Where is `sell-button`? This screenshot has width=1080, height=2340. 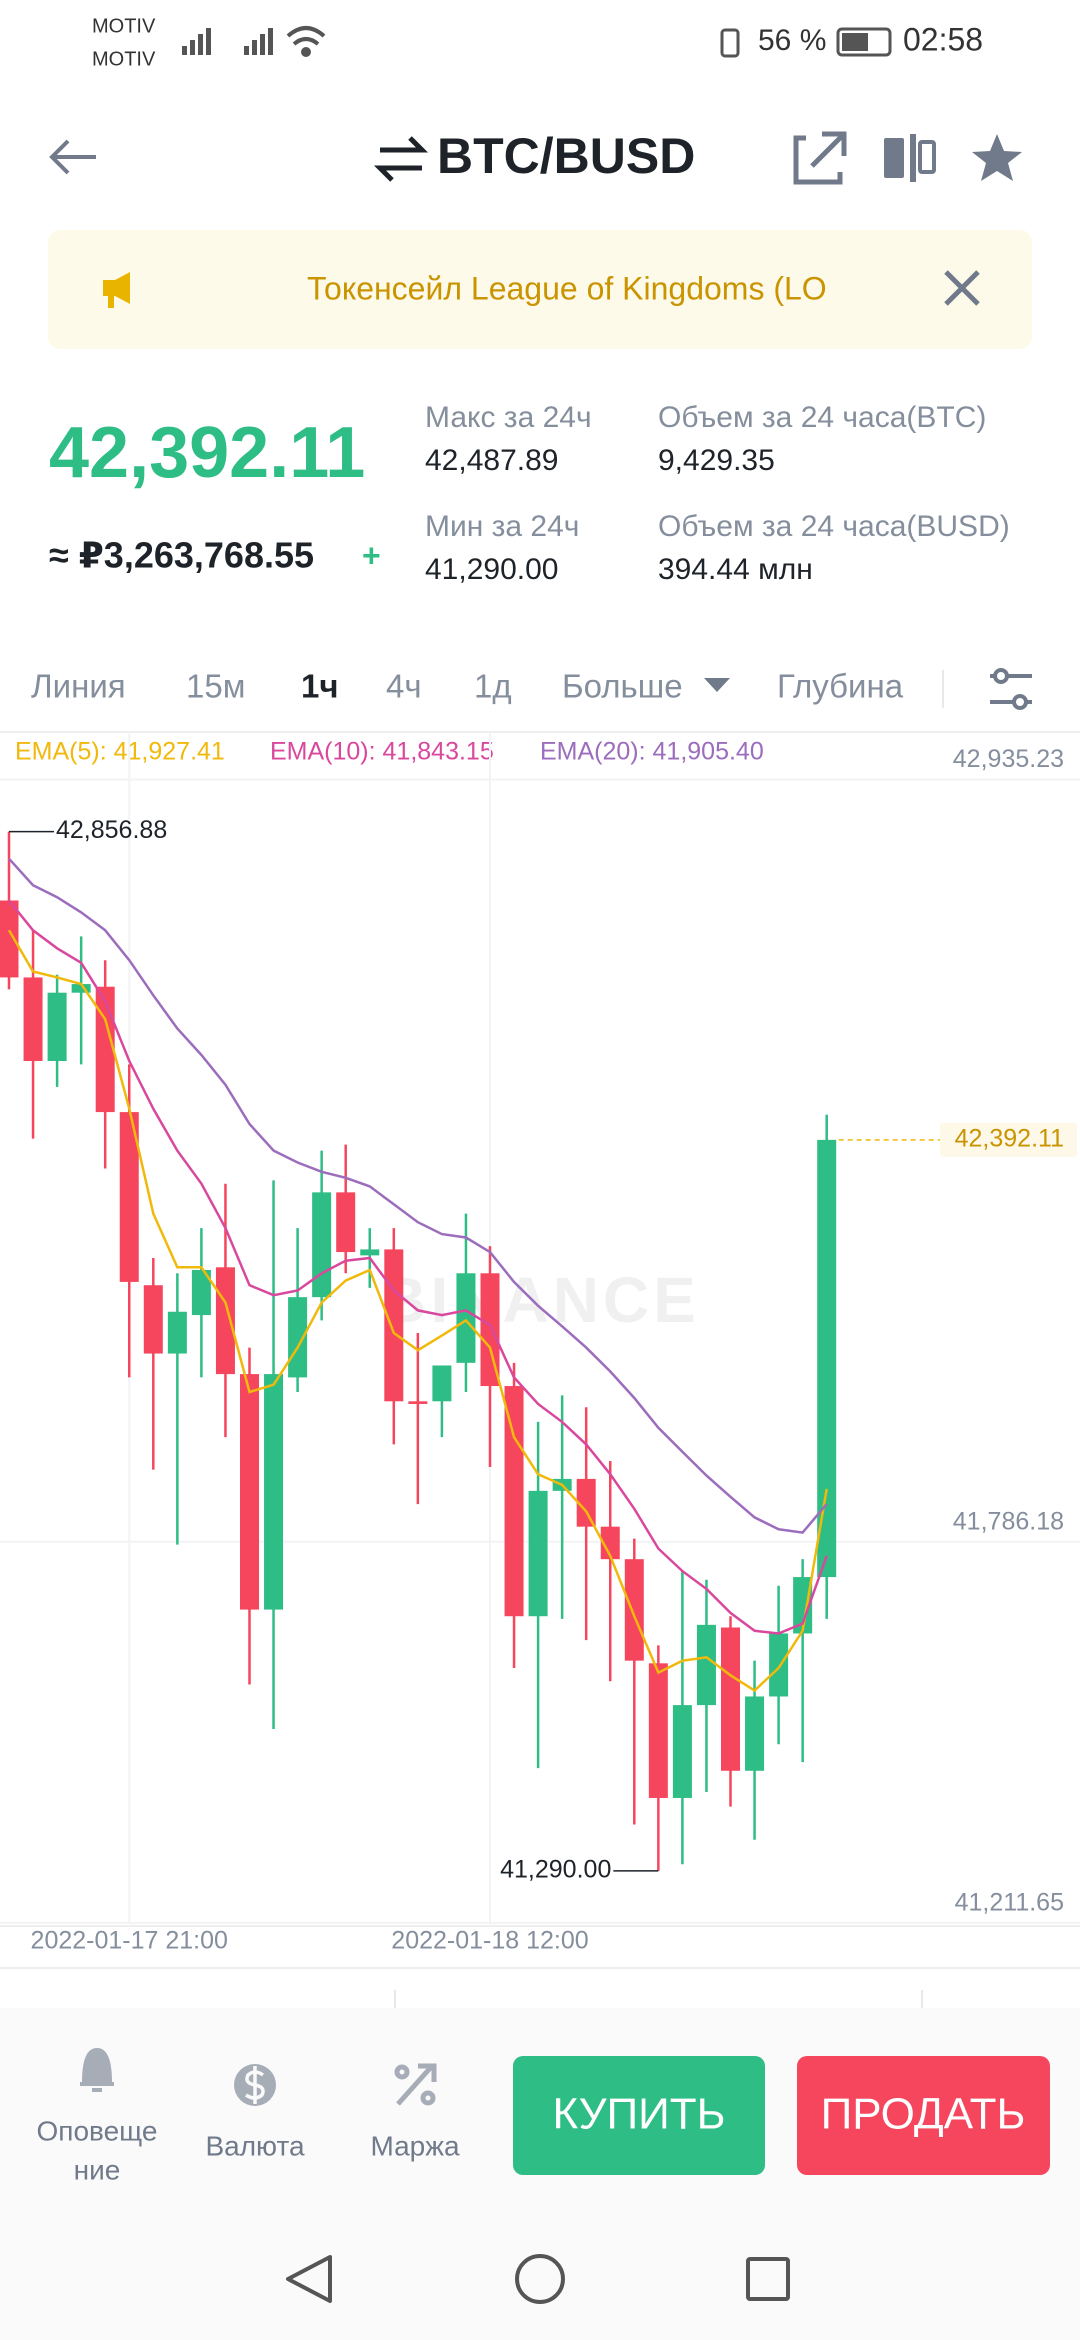
sell-button is located at coordinates (923, 2115).